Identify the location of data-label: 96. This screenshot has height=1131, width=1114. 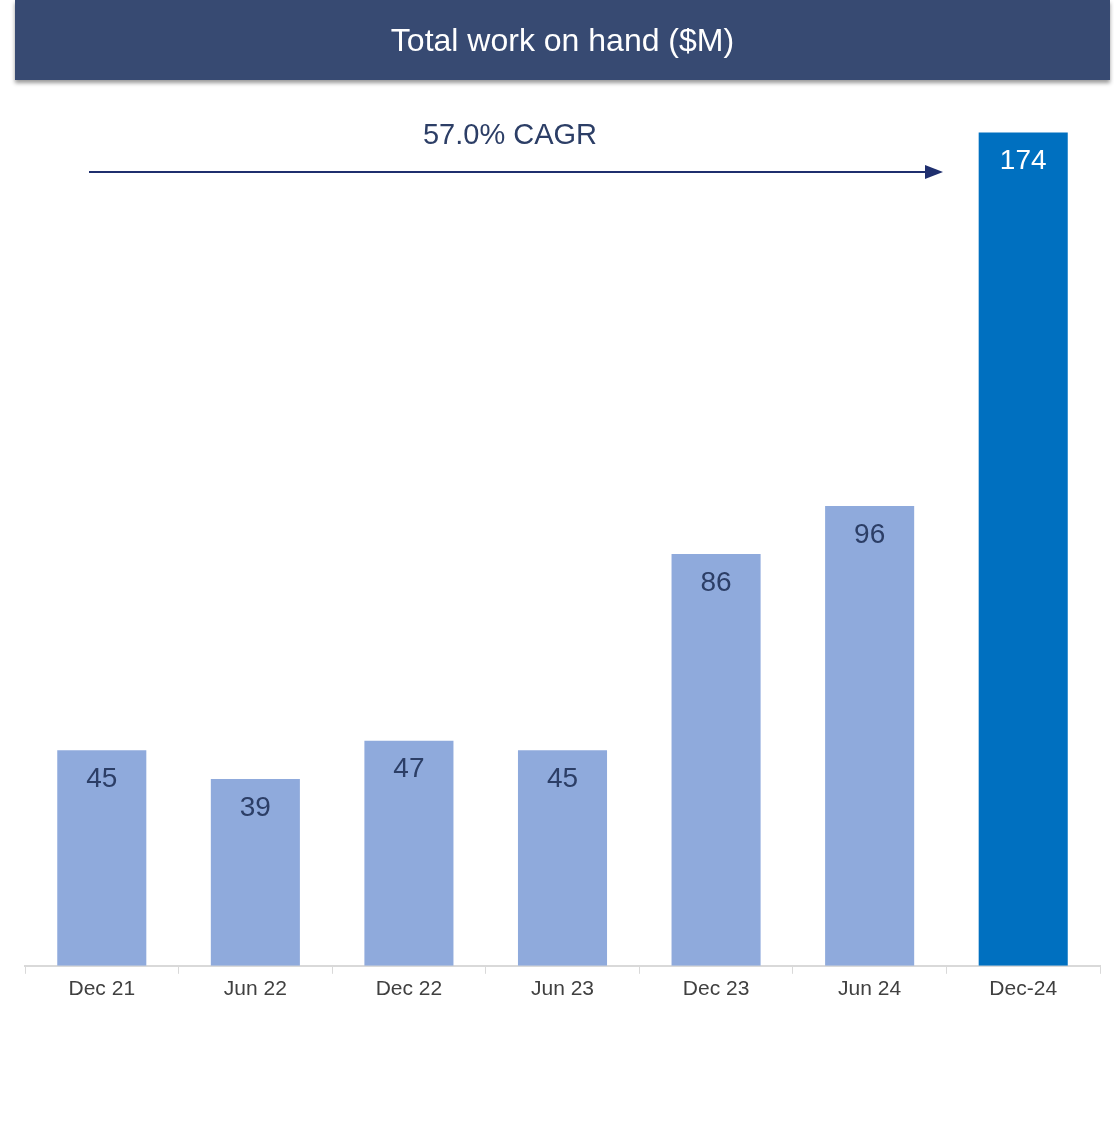
(870, 533).